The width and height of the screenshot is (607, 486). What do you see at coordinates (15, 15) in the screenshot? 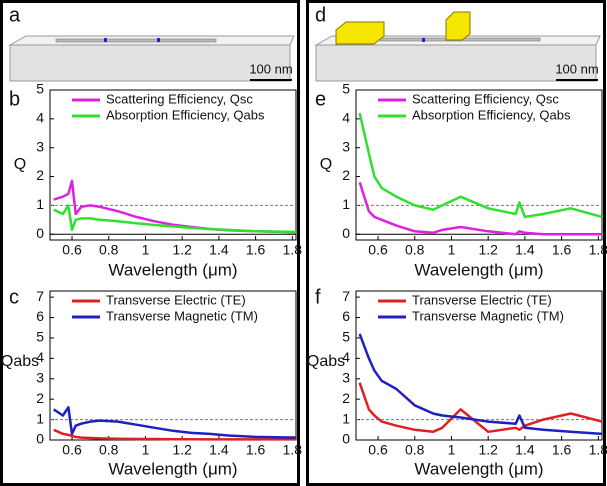
I see `panel-label: a` at bounding box center [15, 15].